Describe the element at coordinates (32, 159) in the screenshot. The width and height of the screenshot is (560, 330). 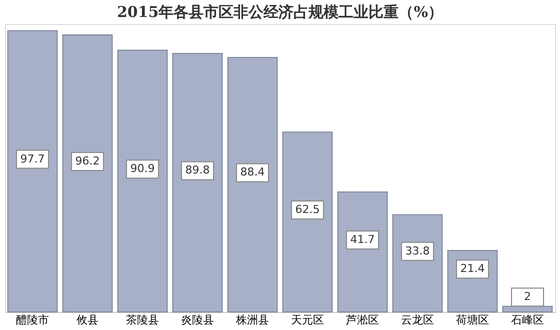
I see `data-label: 97.7` at that location.